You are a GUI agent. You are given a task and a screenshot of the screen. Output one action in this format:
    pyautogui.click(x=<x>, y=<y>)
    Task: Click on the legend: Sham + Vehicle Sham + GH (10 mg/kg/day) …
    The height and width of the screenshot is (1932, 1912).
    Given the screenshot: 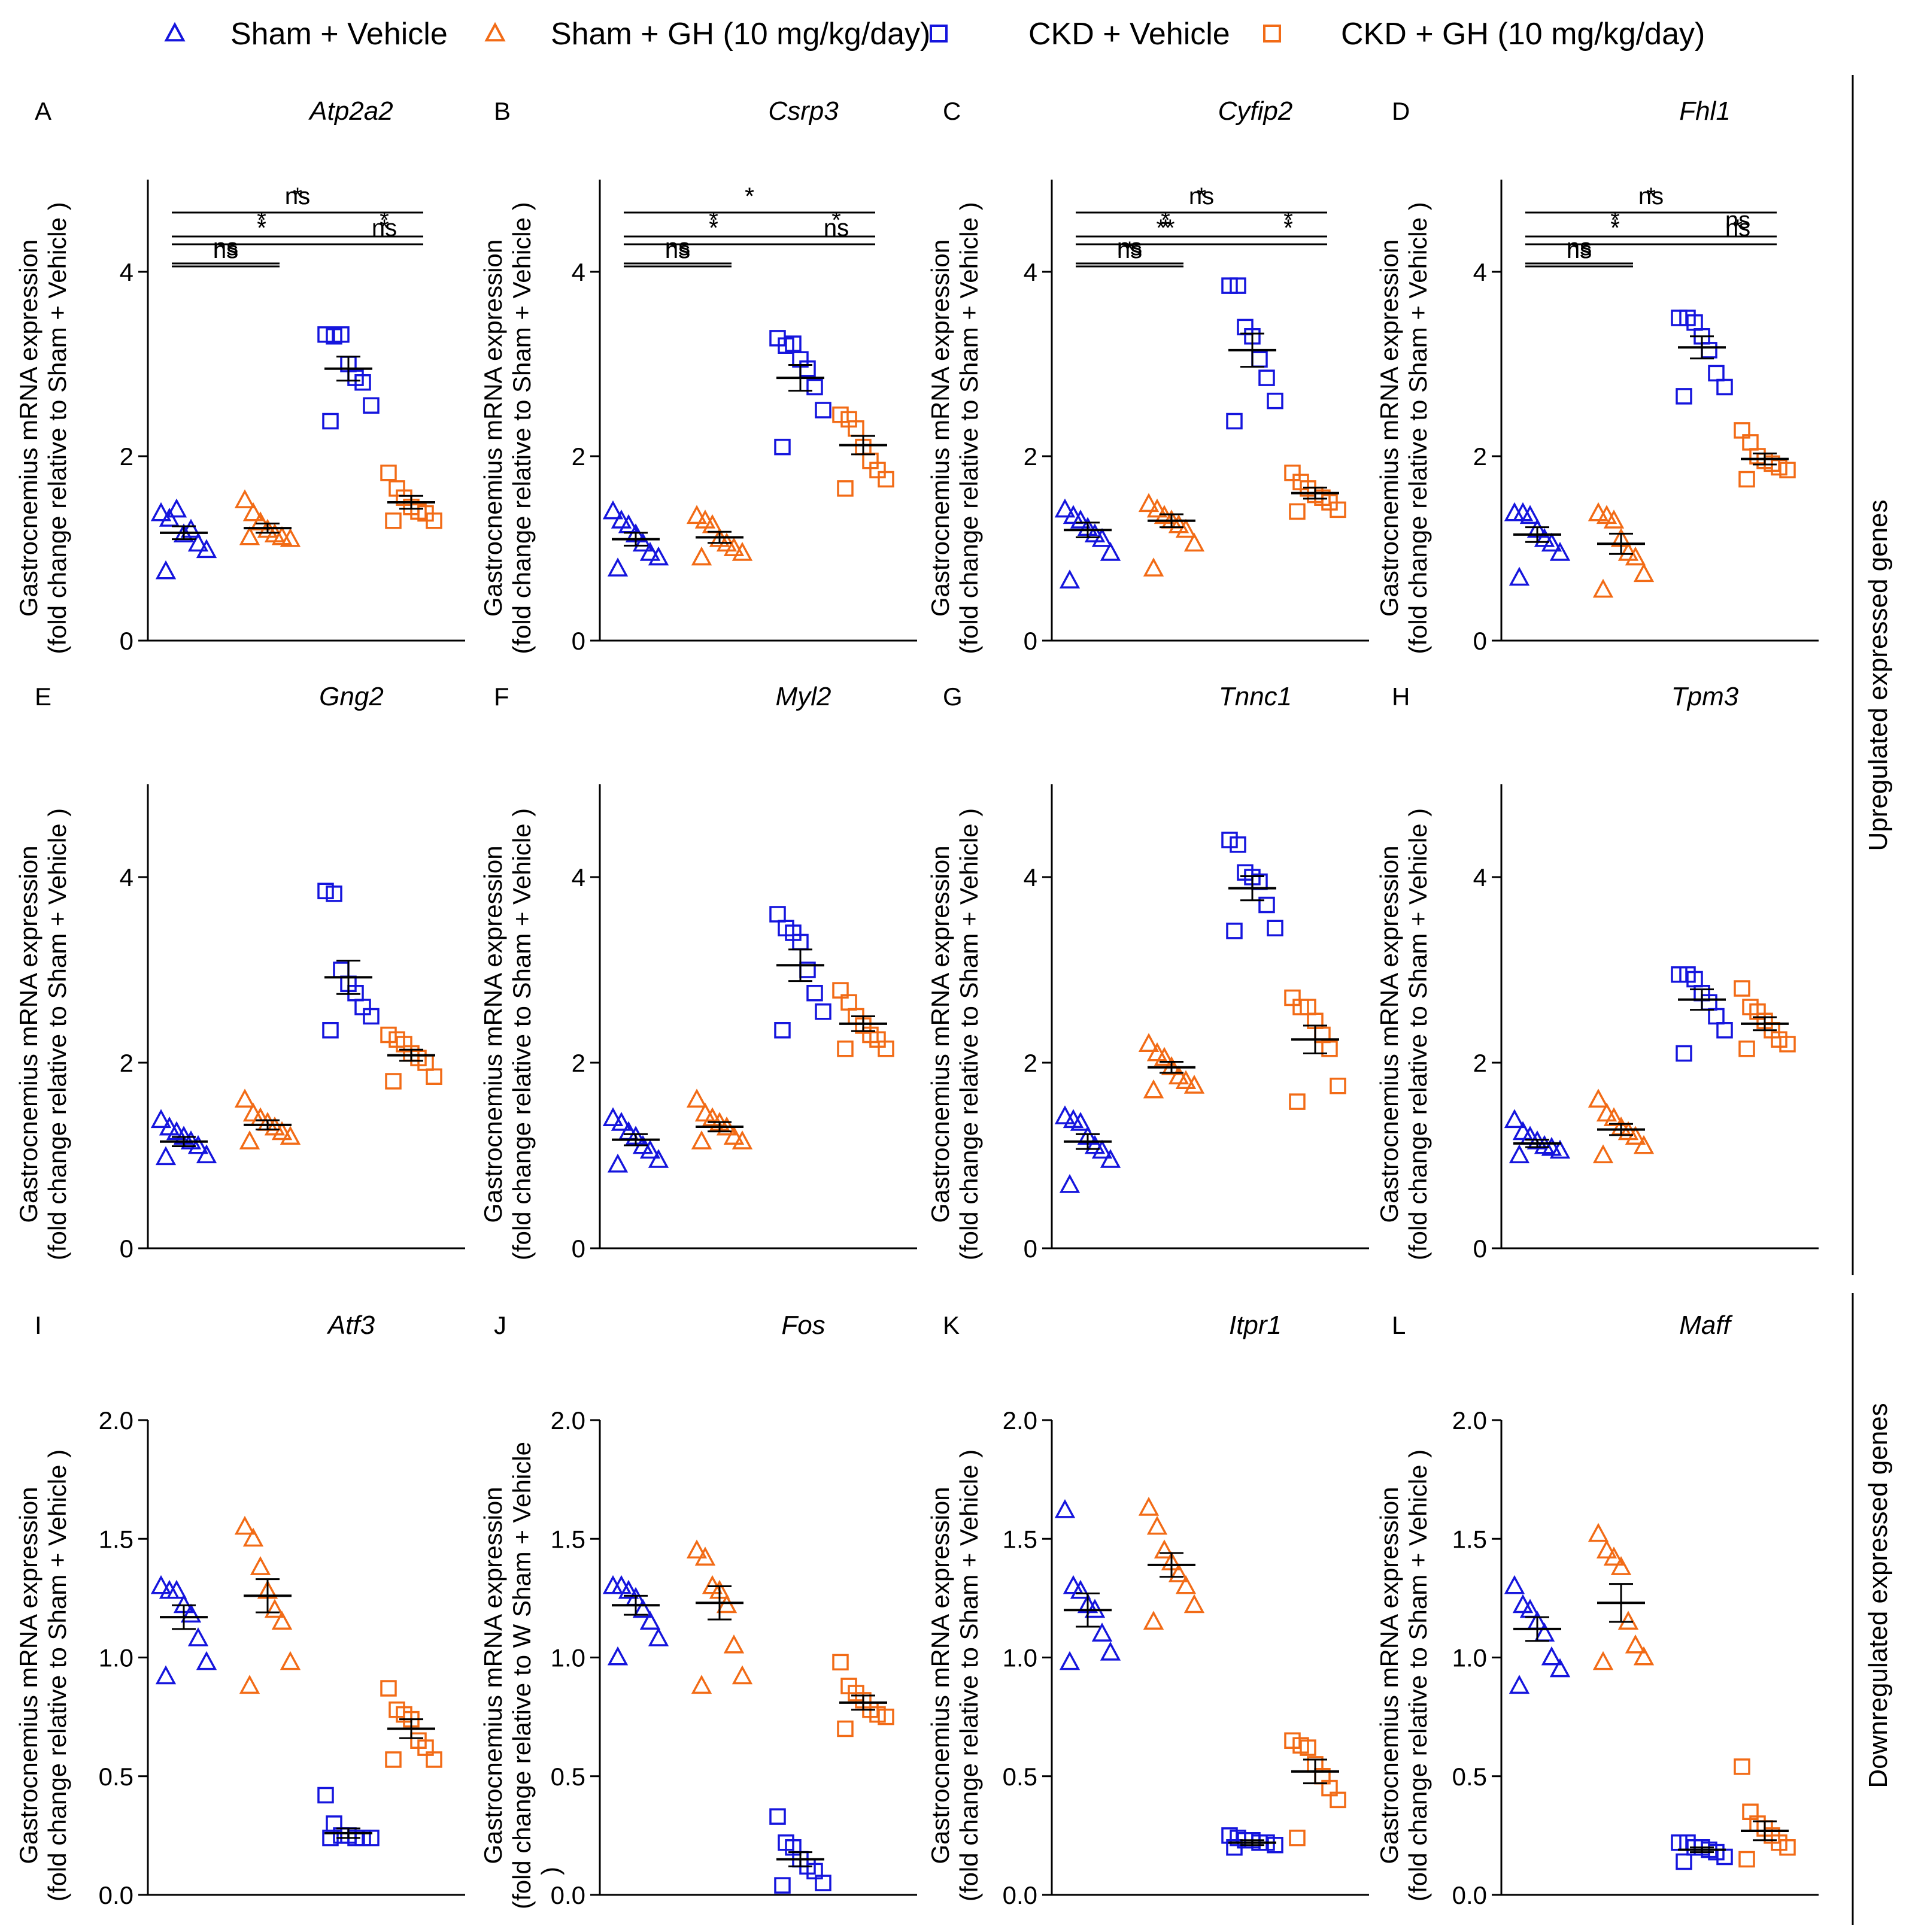 What is the action you would take?
    pyautogui.click(x=934, y=34)
    